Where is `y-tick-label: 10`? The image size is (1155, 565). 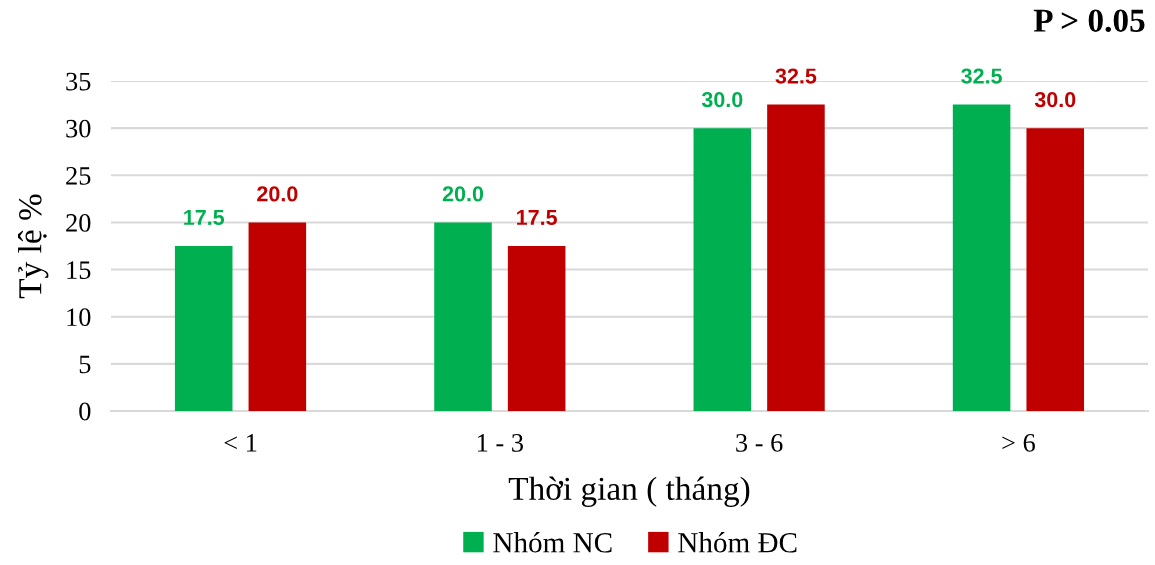 y-tick-label: 10 is located at coordinates (79, 317).